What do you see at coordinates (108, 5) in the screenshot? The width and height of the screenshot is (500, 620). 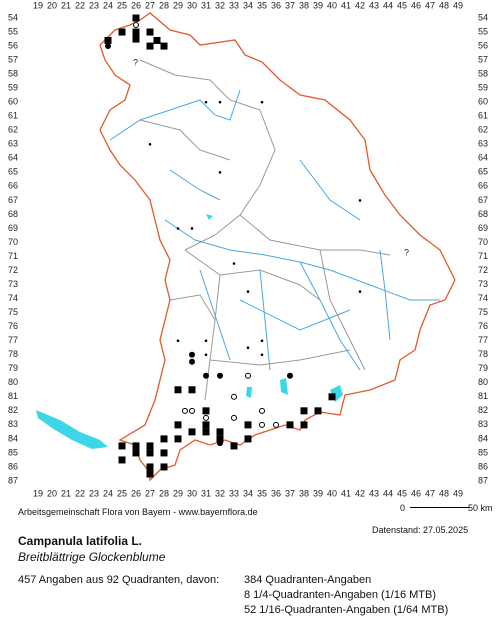 I see `column-label: 24` at bounding box center [108, 5].